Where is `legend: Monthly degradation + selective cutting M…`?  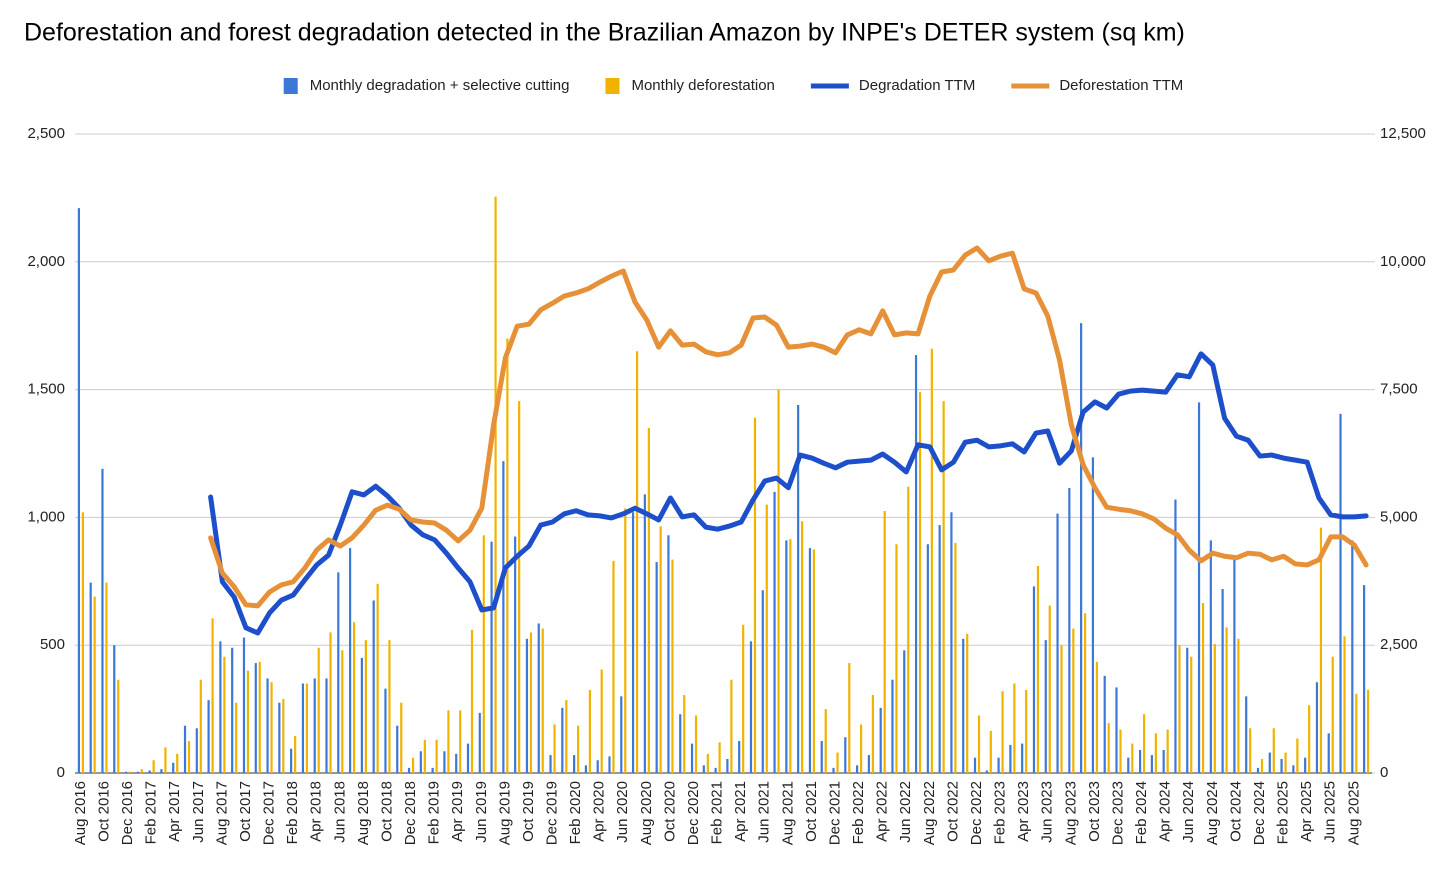
legend: Monthly degradation + selective cutting M… is located at coordinates (733, 85).